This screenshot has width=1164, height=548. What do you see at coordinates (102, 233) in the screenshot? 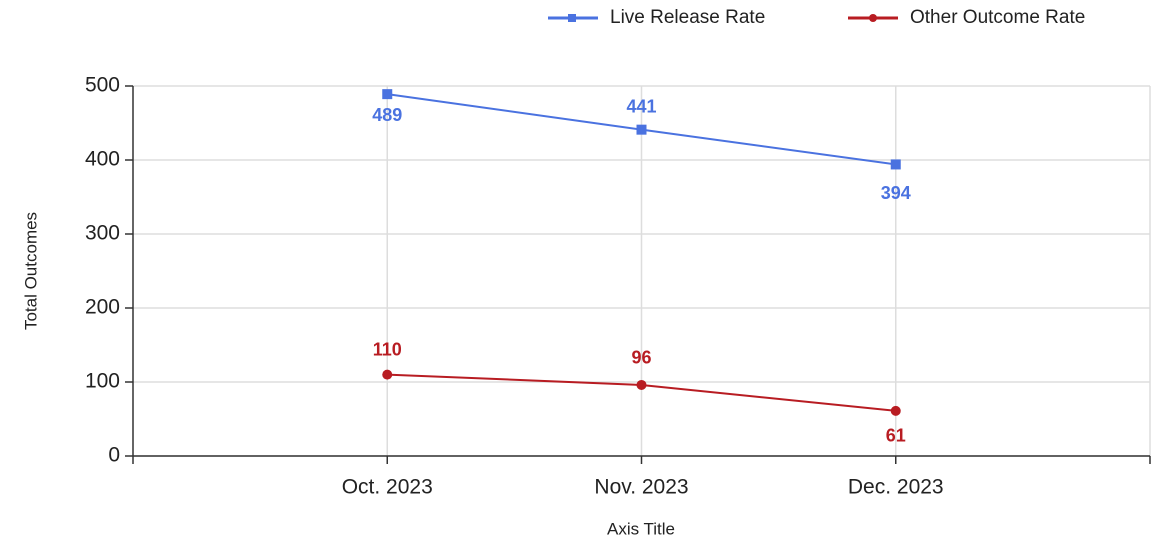
I see `y-tick-label: 300` at bounding box center [102, 233].